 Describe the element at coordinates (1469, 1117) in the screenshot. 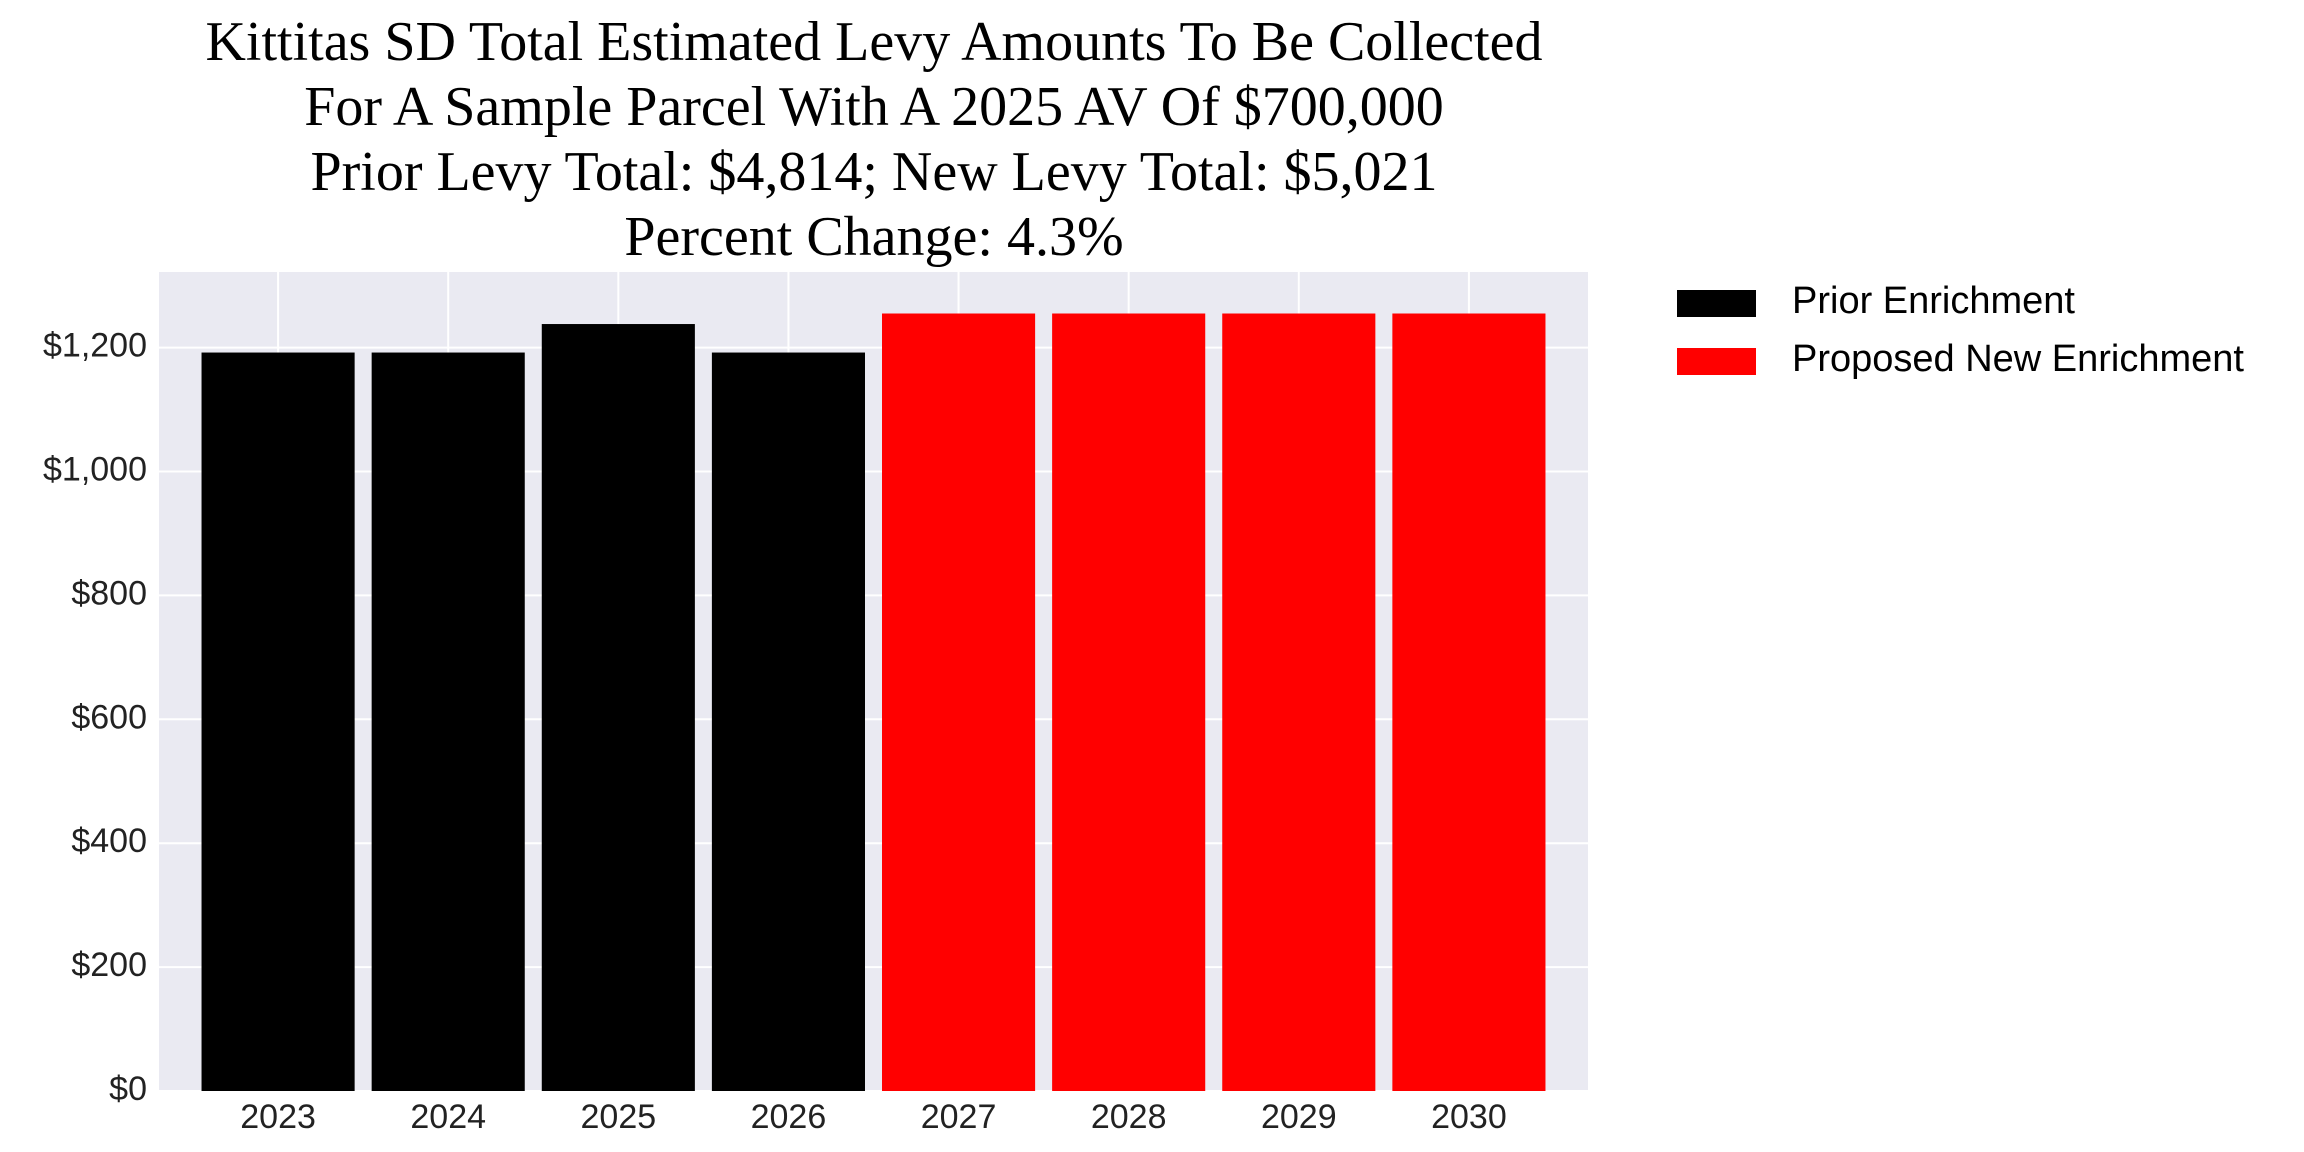

I see `x-tick-label: 2030` at that location.